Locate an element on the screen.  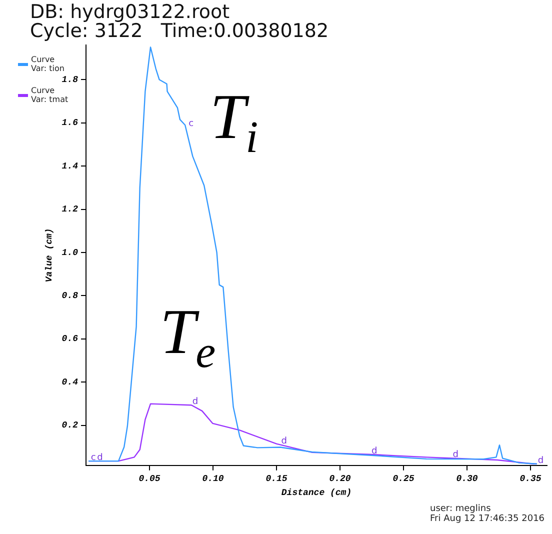
legend-label: Curve Var: tmat is located at coordinates (49, 95).